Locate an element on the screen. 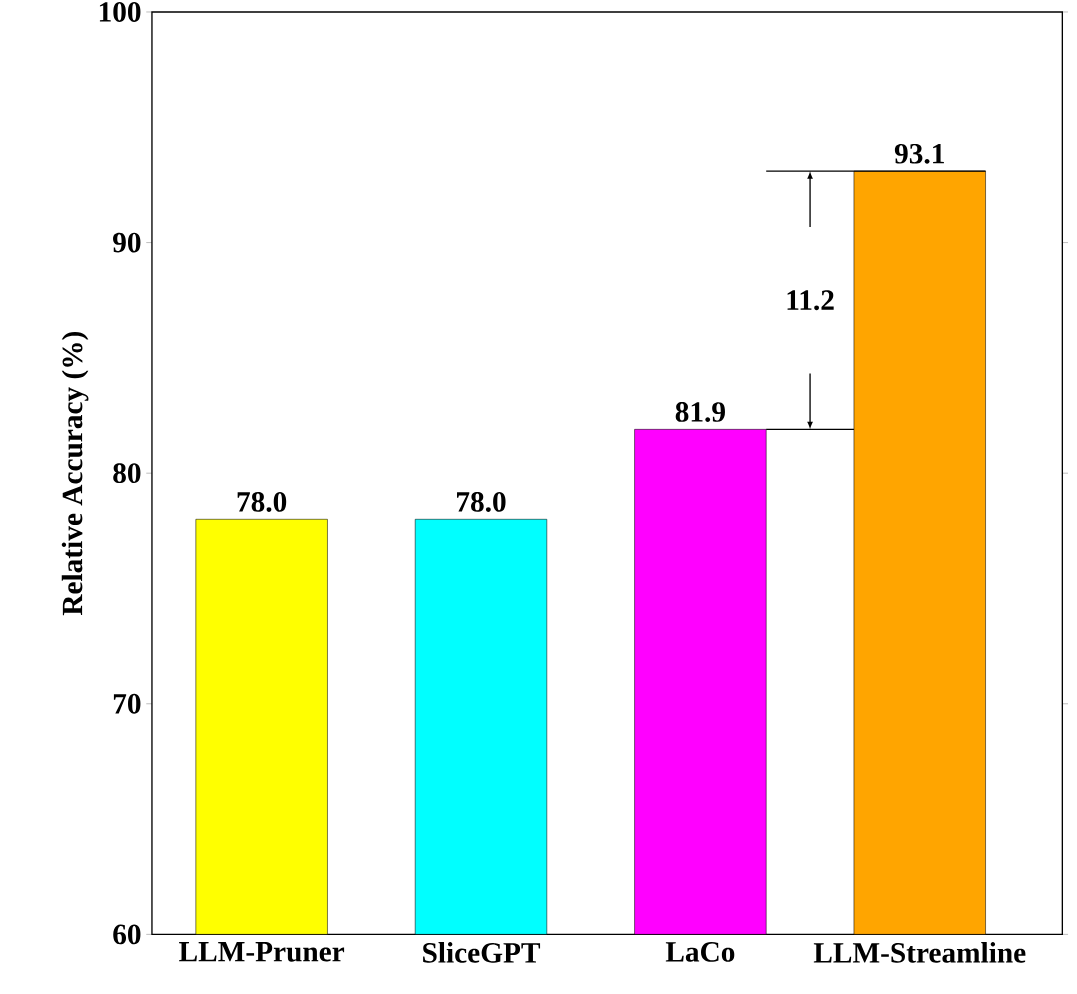 The width and height of the screenshot is (1077, 994). annotation: 11.2 is located at coordinates (810, 300).